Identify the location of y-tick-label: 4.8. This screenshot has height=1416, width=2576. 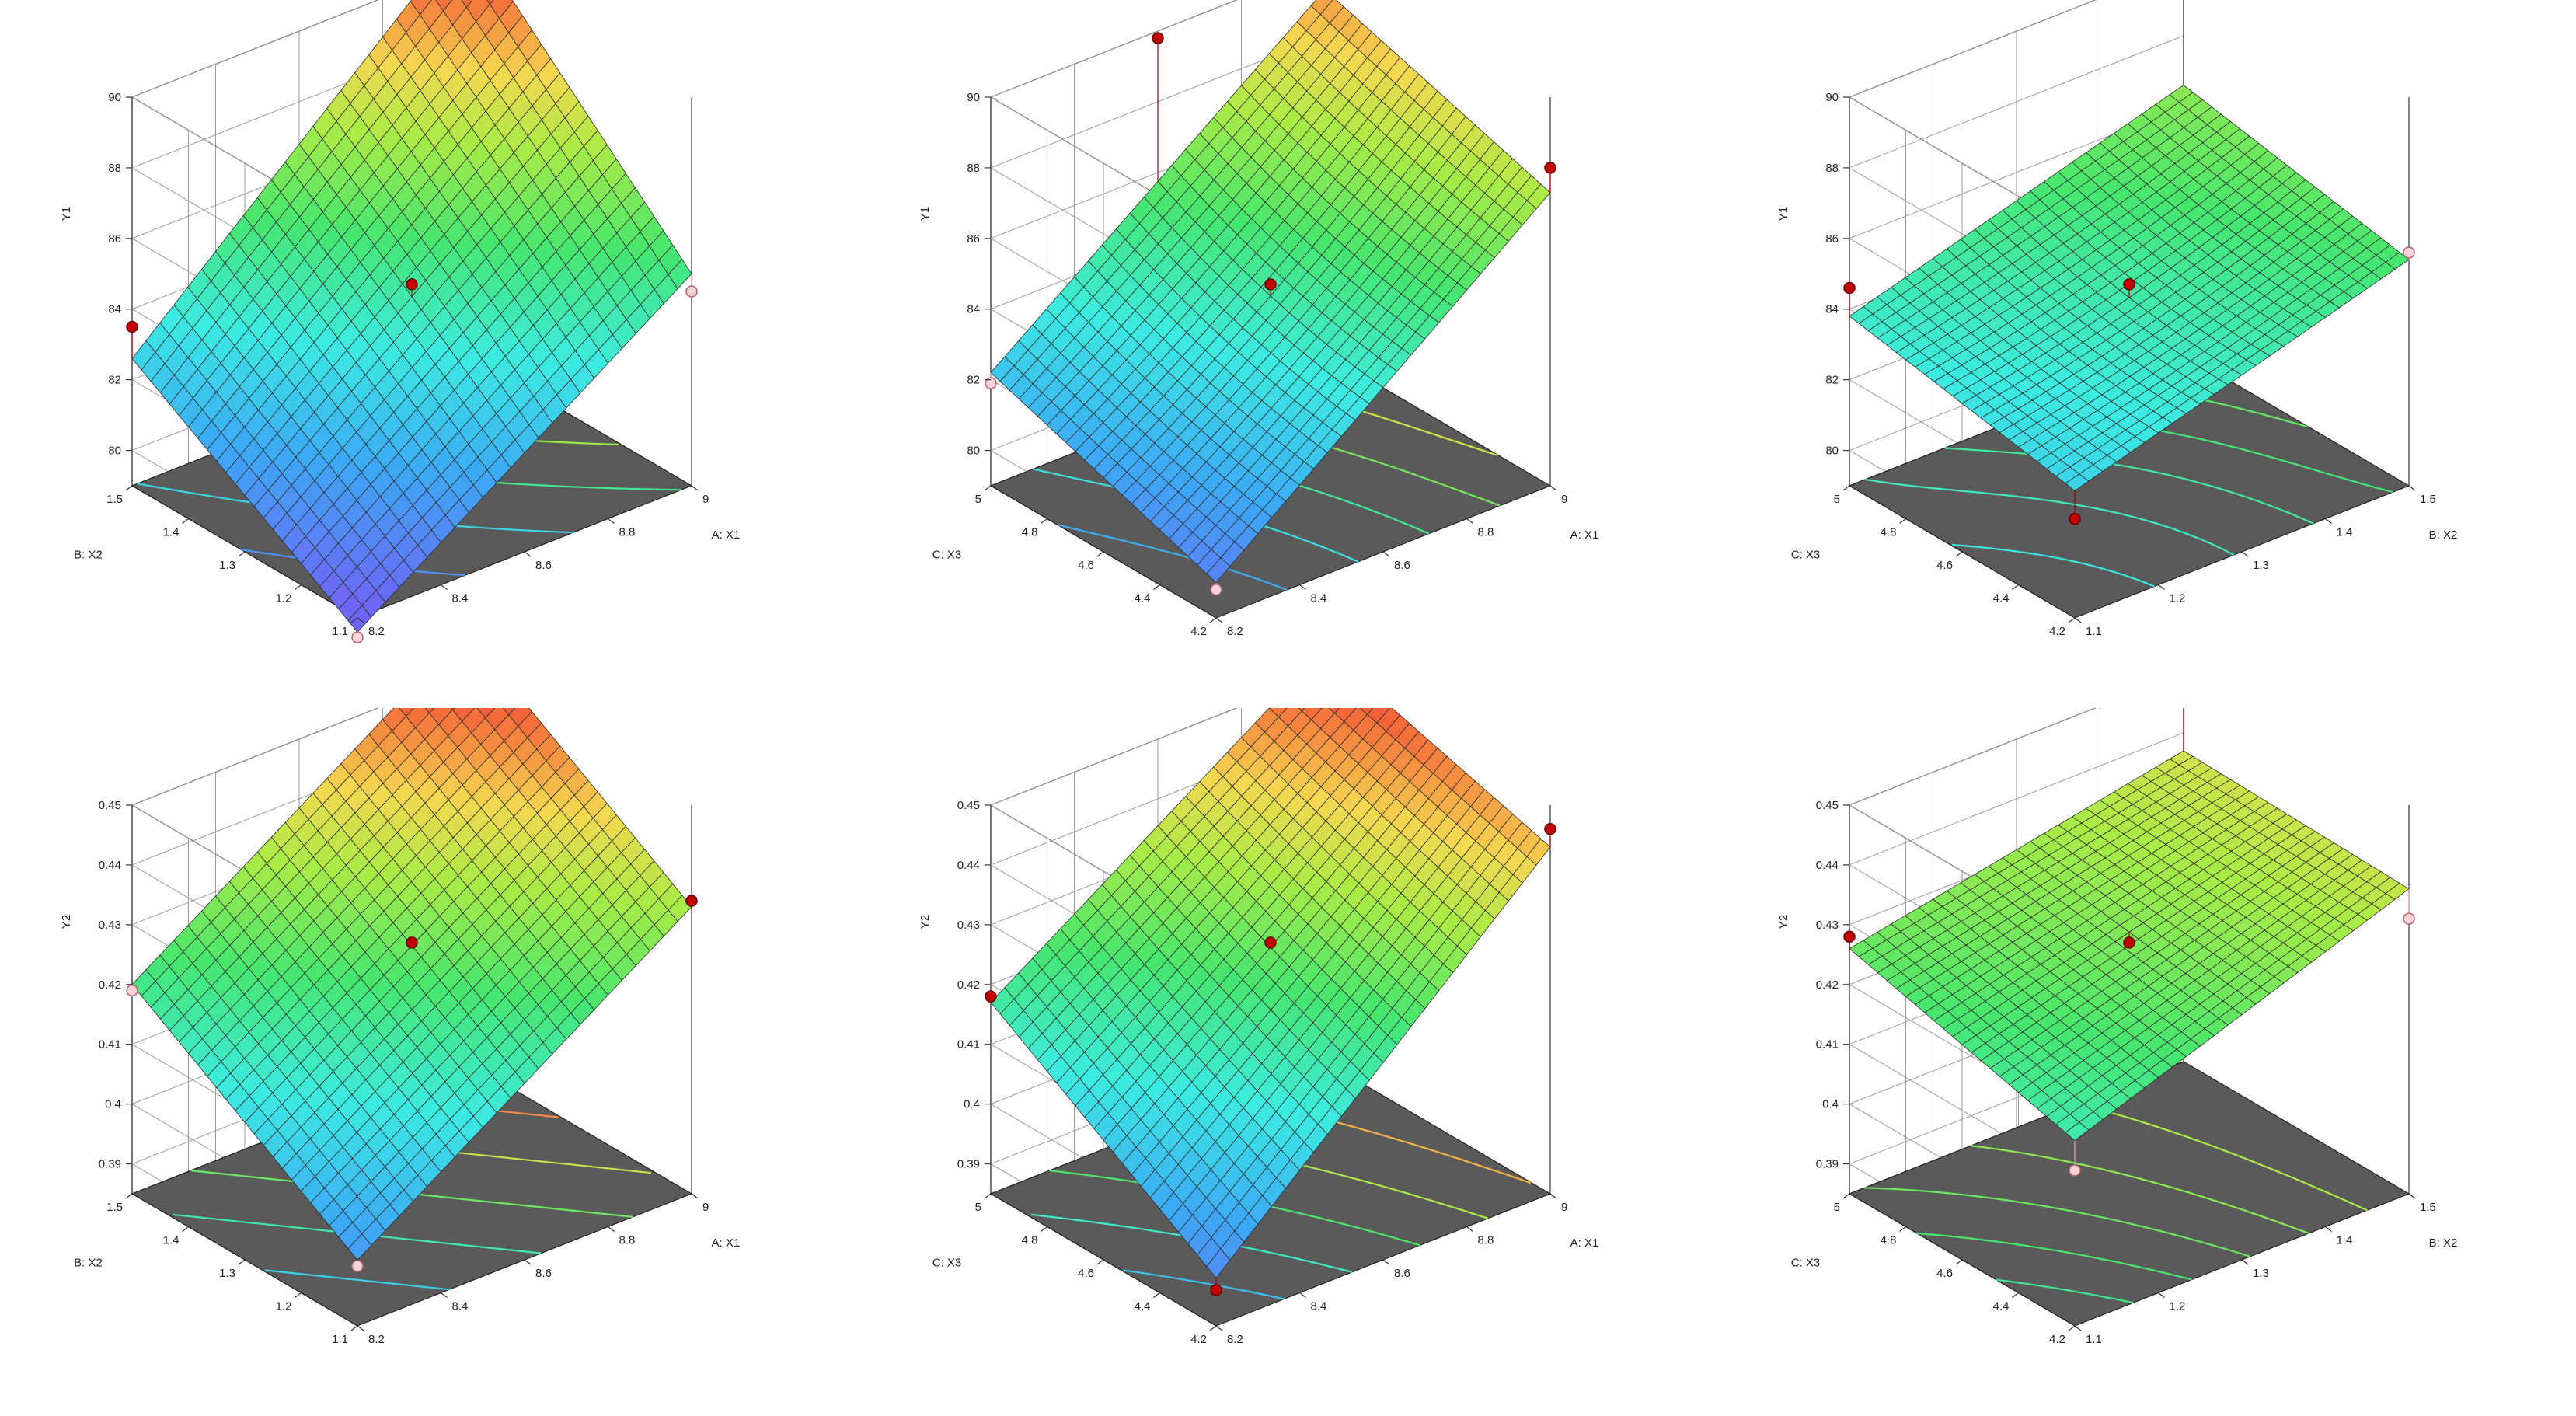
(1889, 532).